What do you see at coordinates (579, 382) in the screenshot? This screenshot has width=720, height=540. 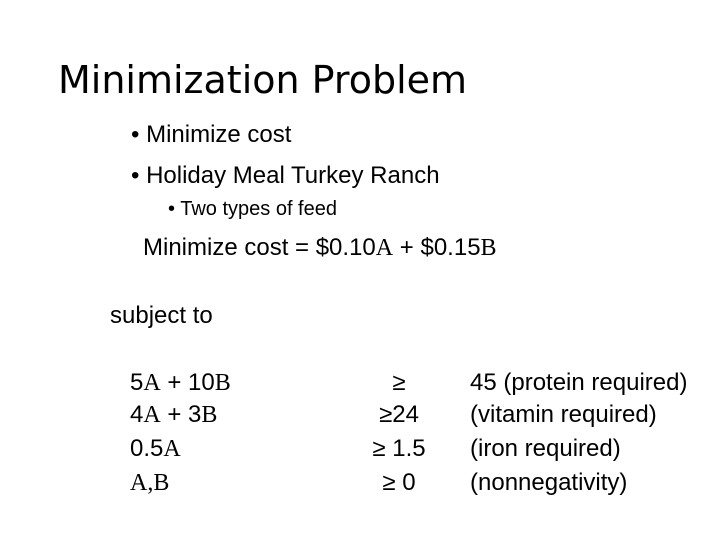 I see `constraint-rhs: 45 (protein required)` at bounding box center [579, 382].